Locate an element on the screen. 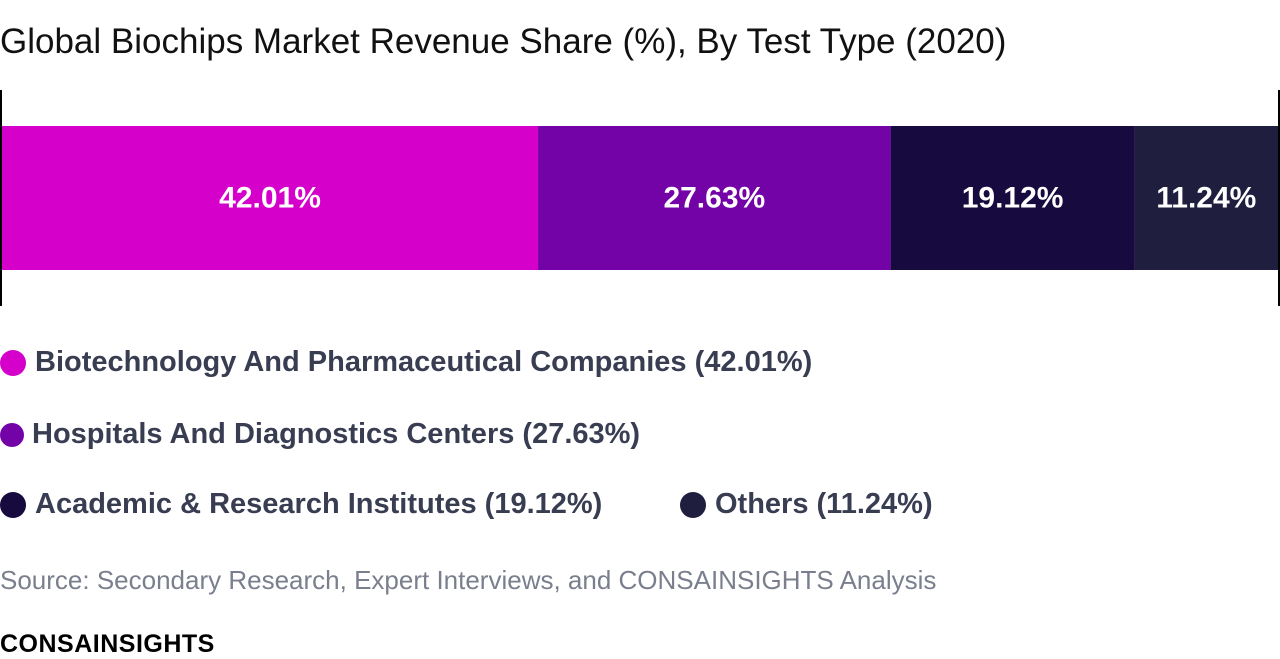  legend-item-others: Others (11.24%) is located at coordinates (806, 504).